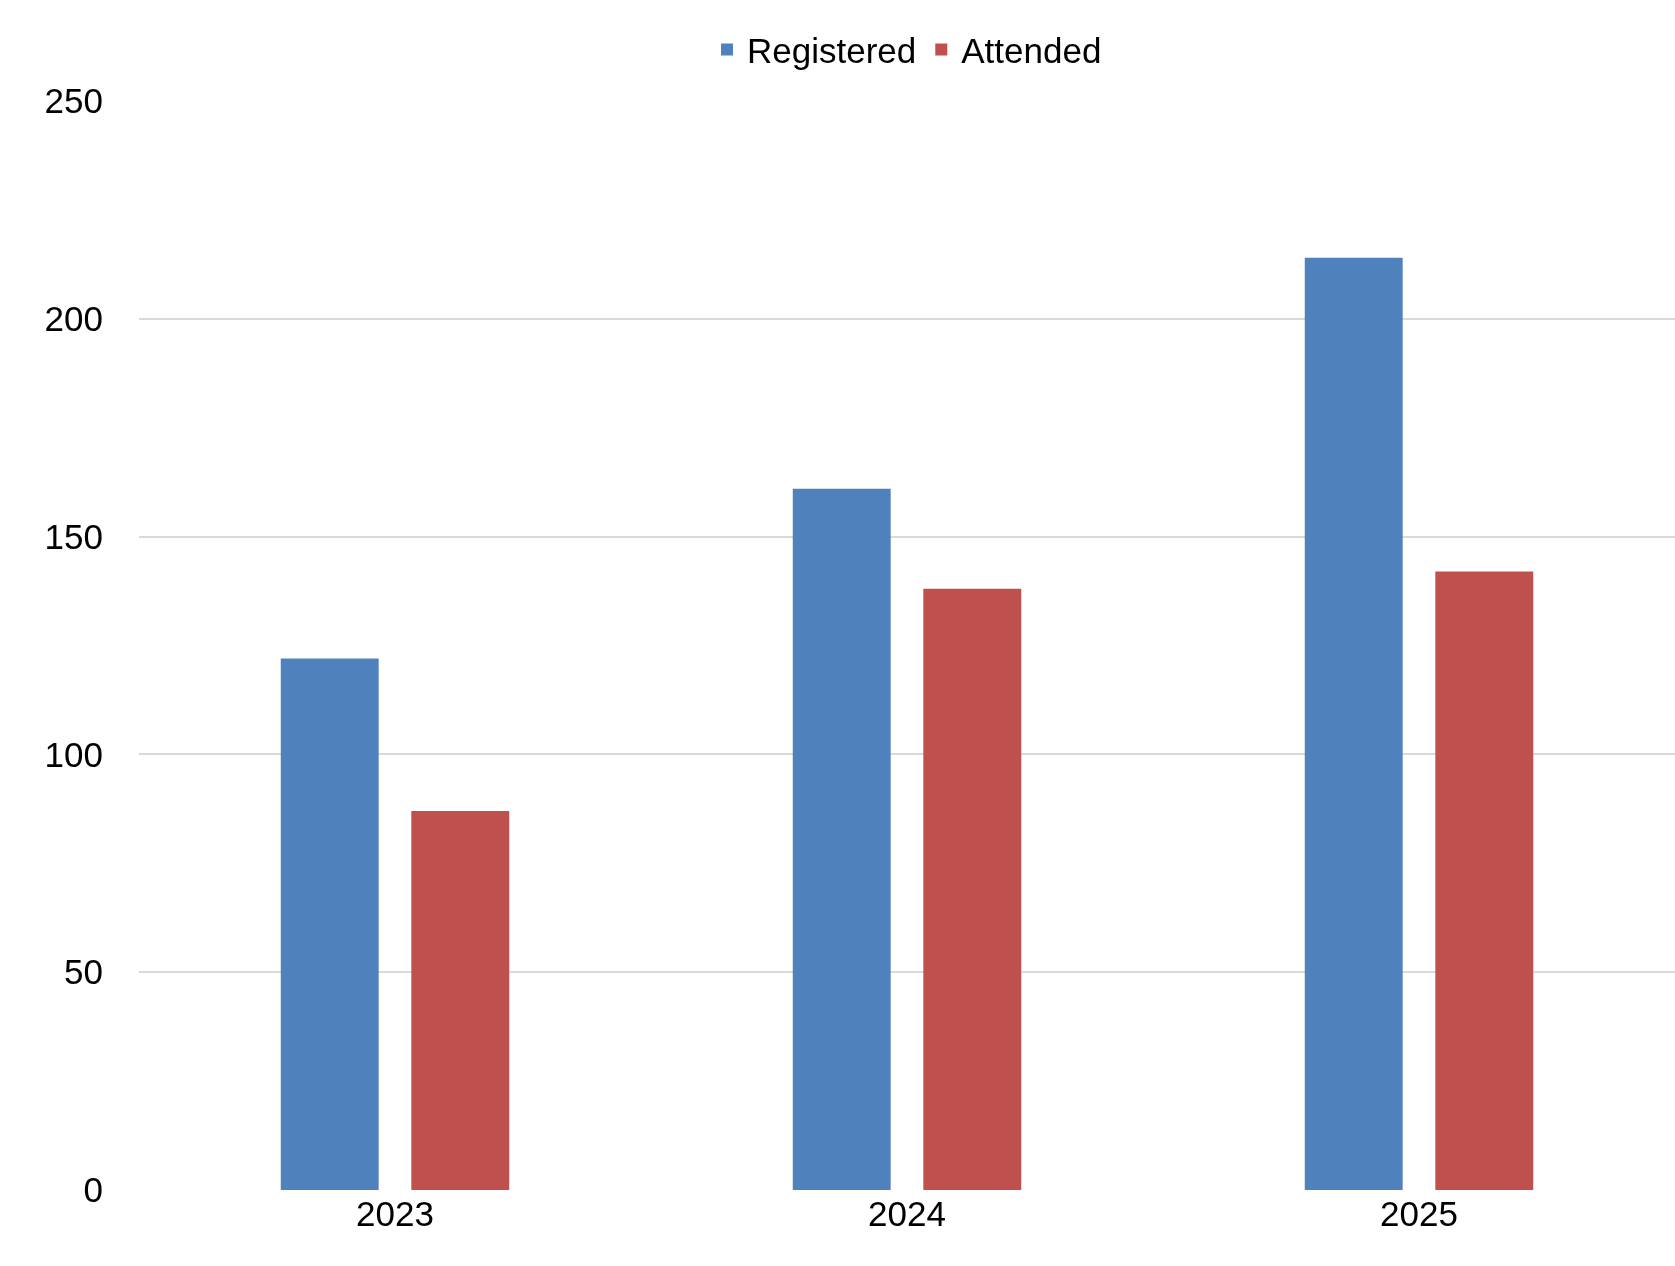 The height and width of the screenshot is (1266, 1675). Describe the element at coordinates (907, 1213) in the screenshot. I see `x-tick-label: 2024` at that location.